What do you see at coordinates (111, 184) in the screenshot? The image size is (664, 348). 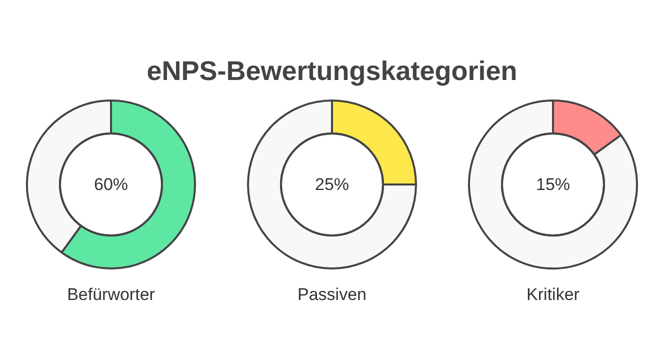 I see `data-label: 60%` at bounding box center [111, 184].